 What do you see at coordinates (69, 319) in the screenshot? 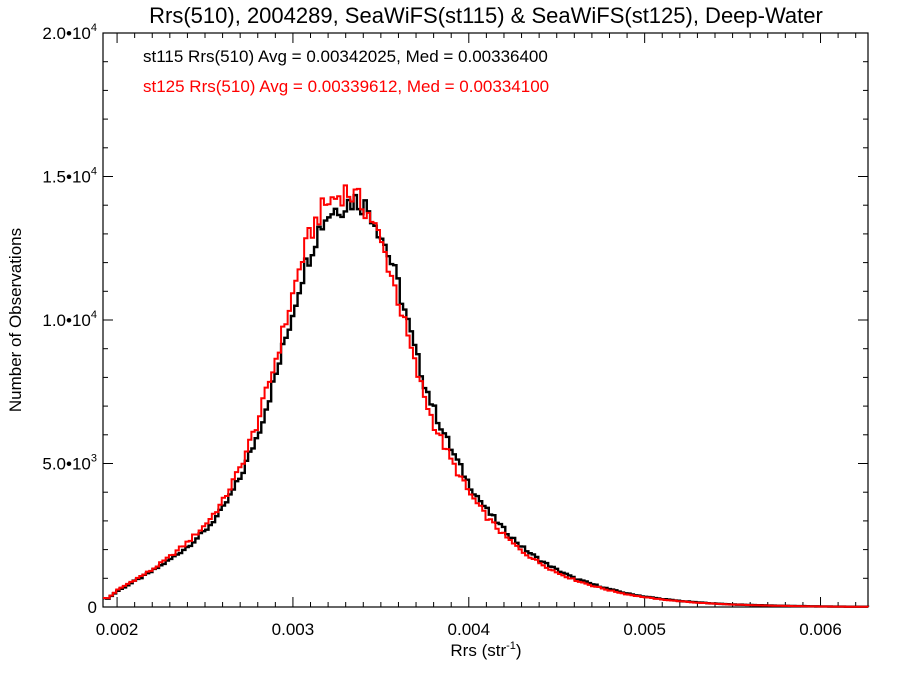
I see `y-tick-label: 1.0•104` at bounding box center [69, 319].